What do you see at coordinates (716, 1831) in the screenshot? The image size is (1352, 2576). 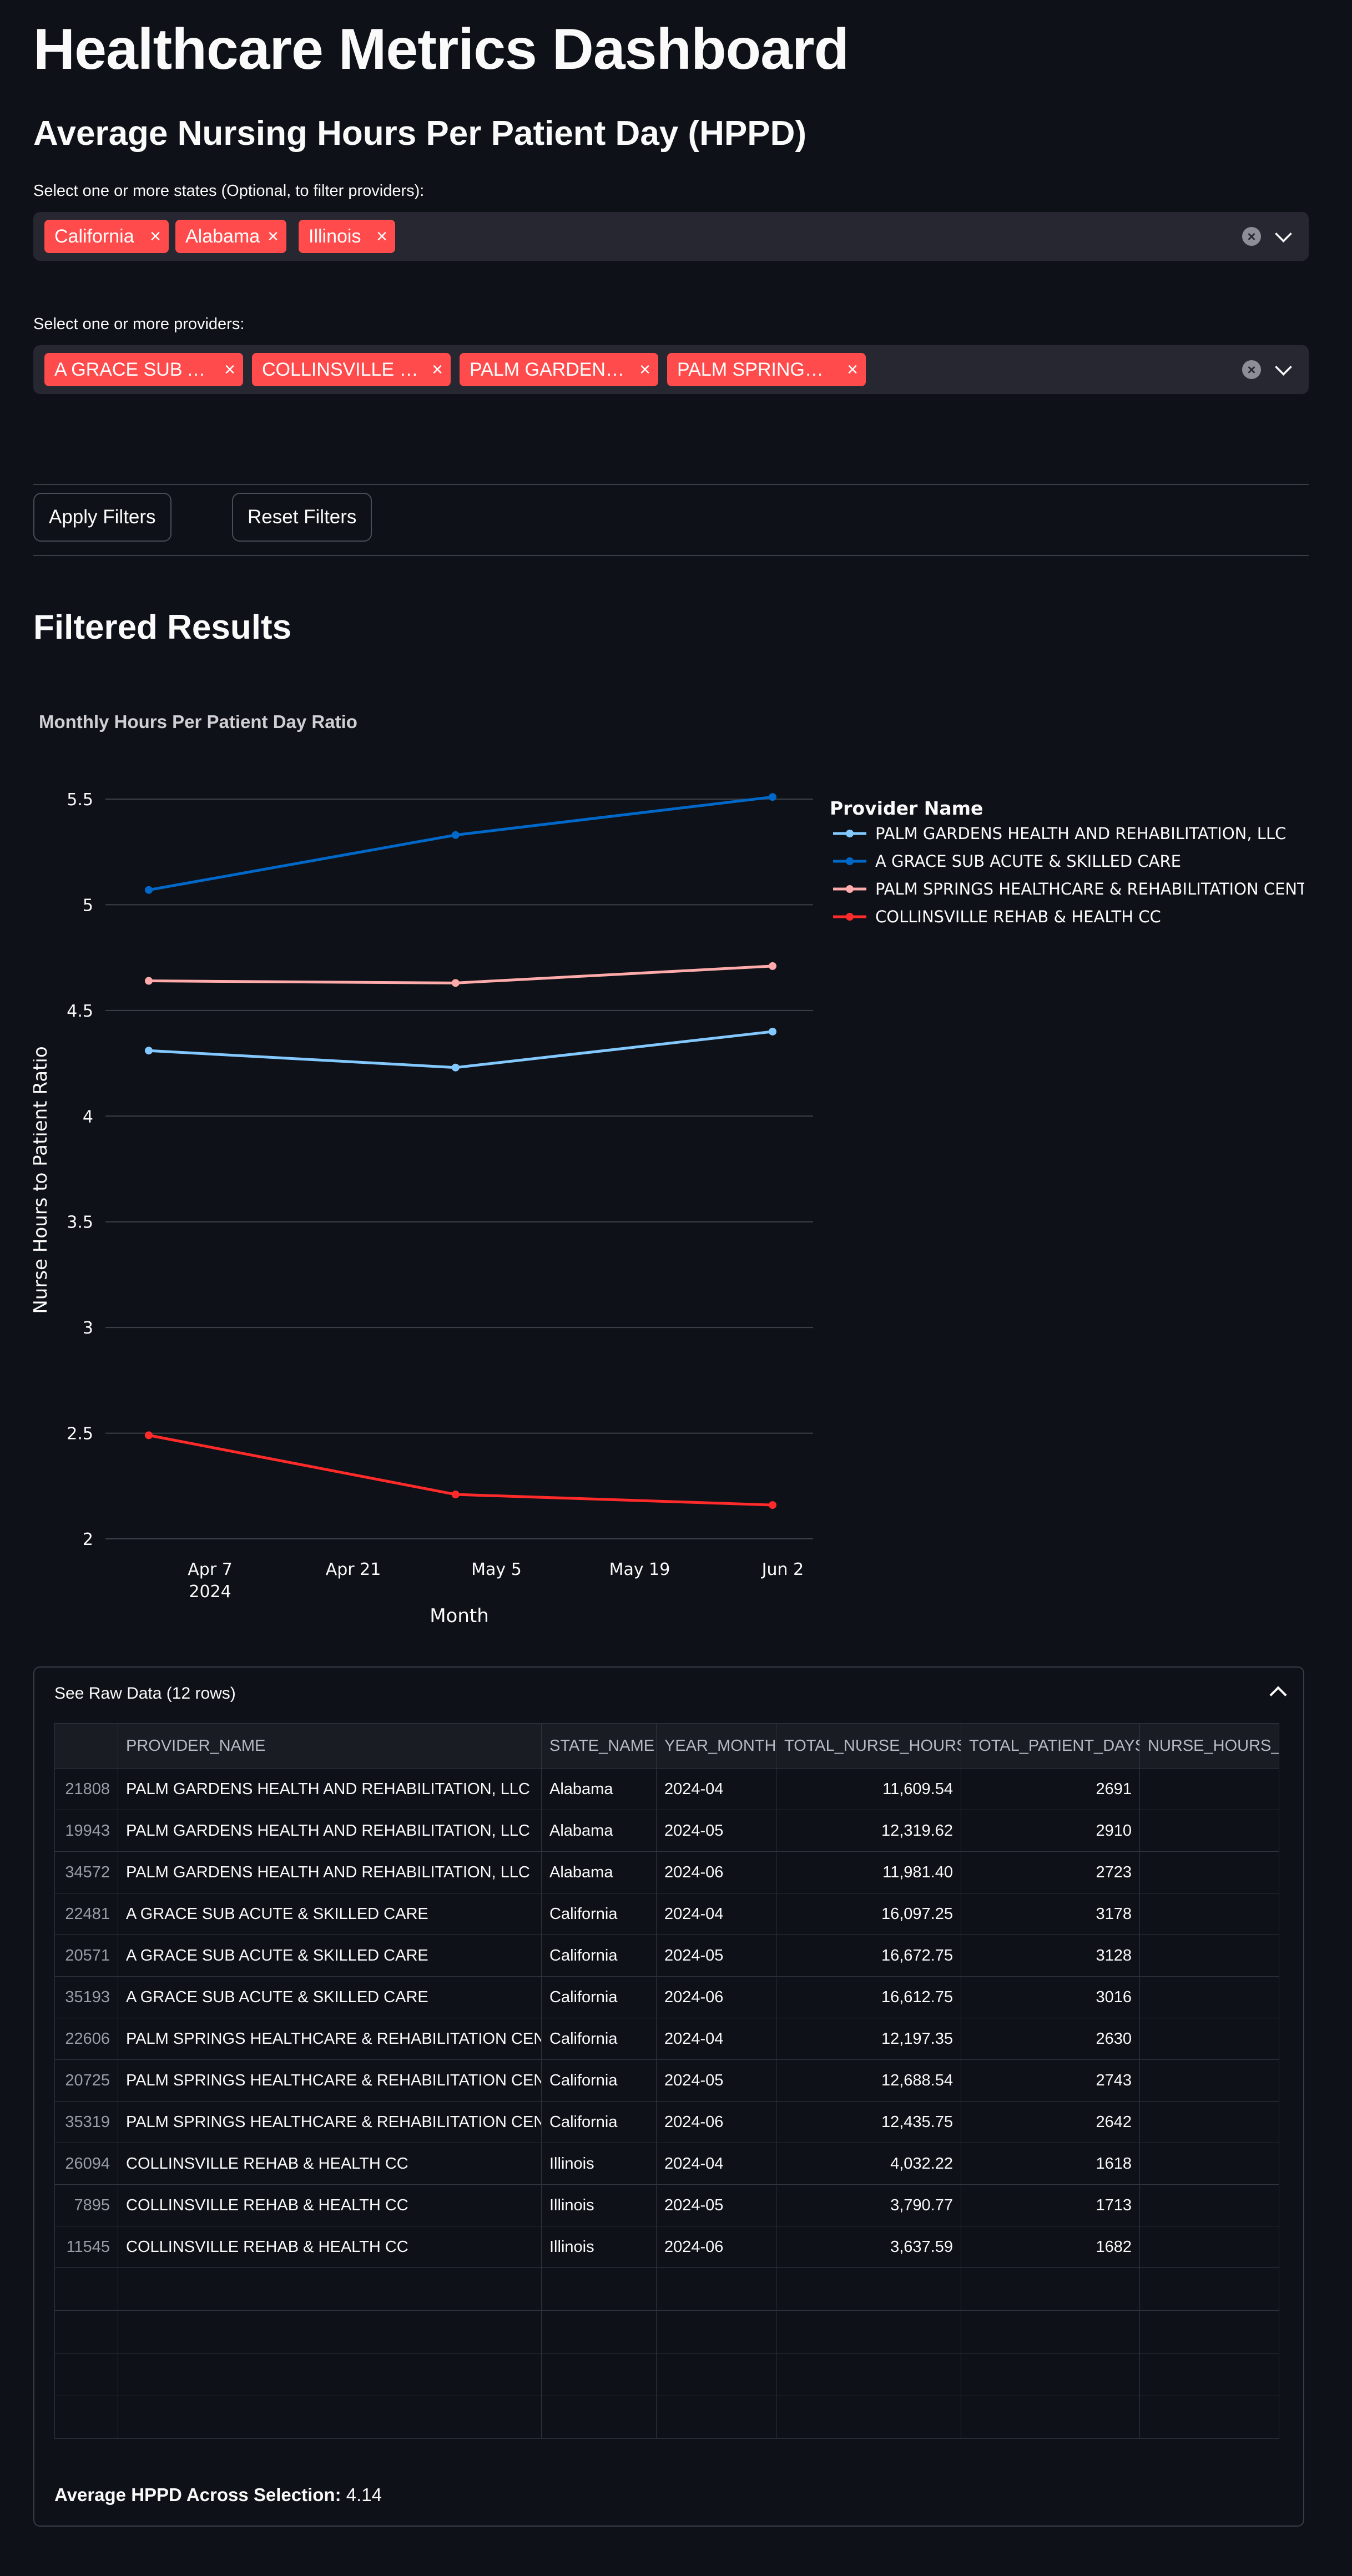 I see `table-cell: 2024-05` at bounding box center [716, 1831].